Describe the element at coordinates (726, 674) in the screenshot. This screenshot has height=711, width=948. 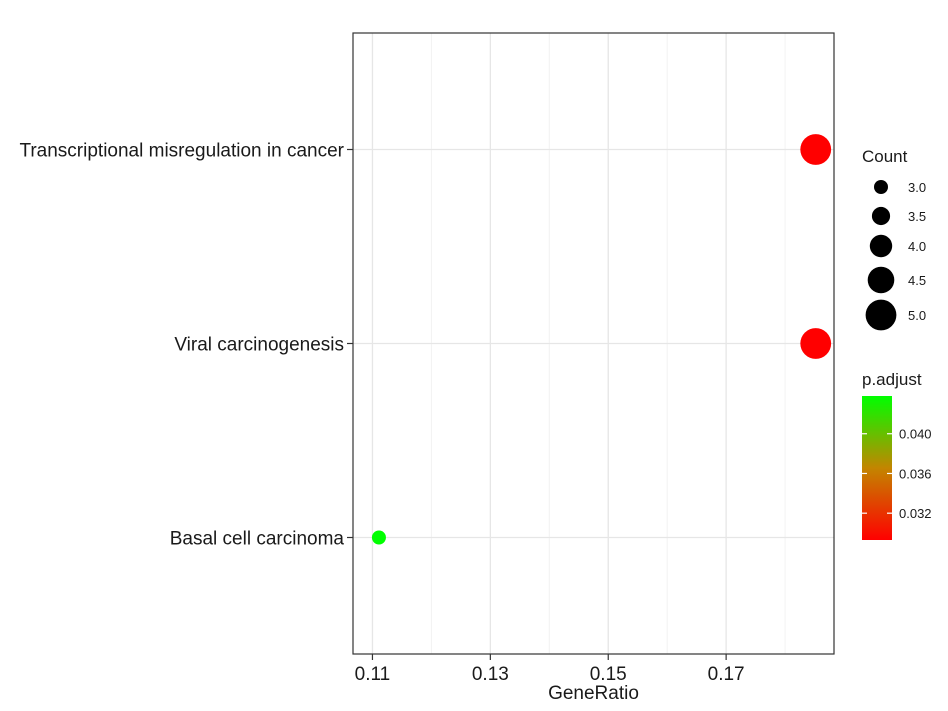
I see `x-tick-label: 0.17` at that location.